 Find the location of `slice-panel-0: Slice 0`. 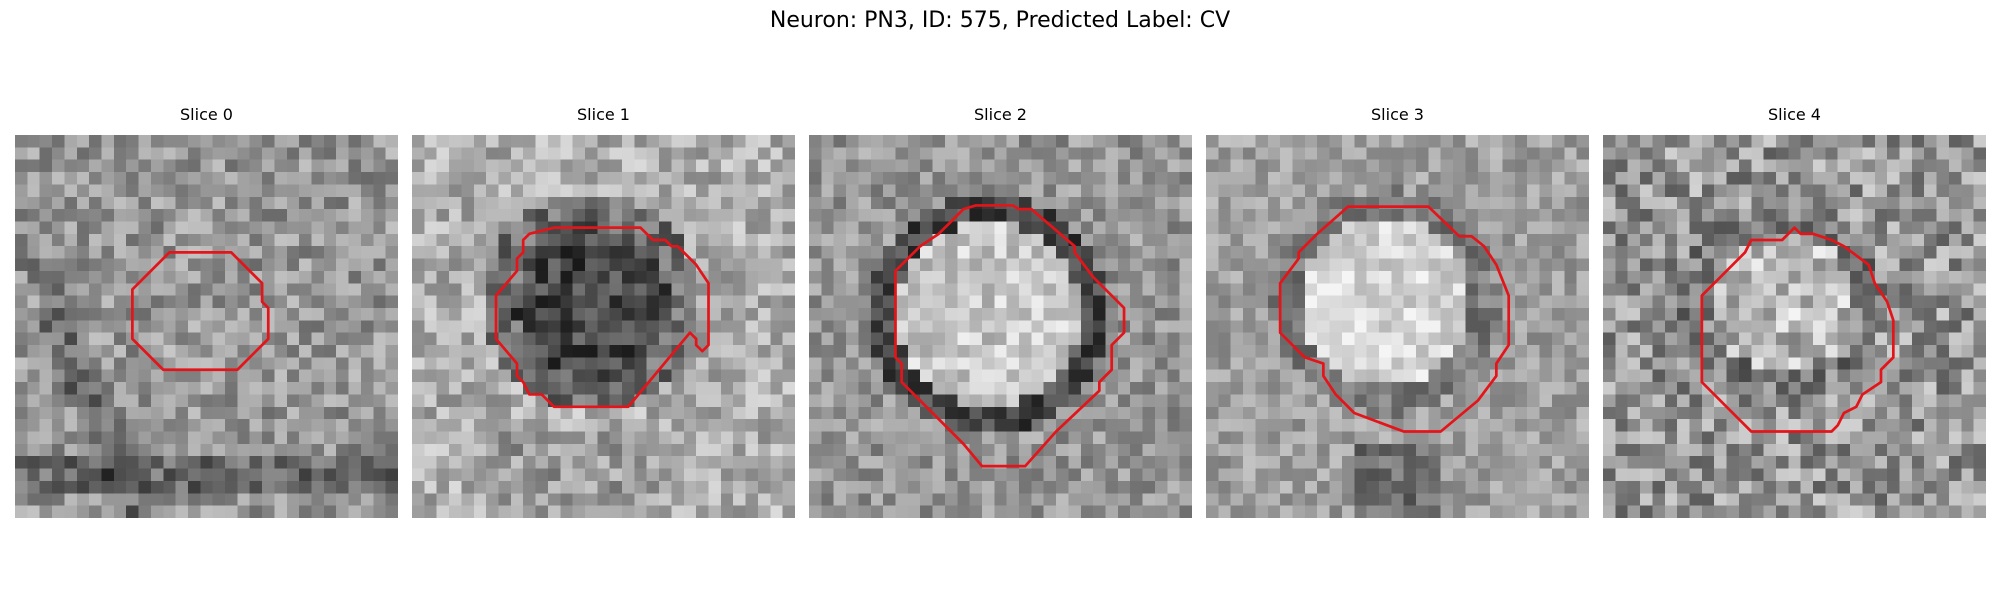

slice-panel-0: Slice 0 is located at coordinates (206, 311).